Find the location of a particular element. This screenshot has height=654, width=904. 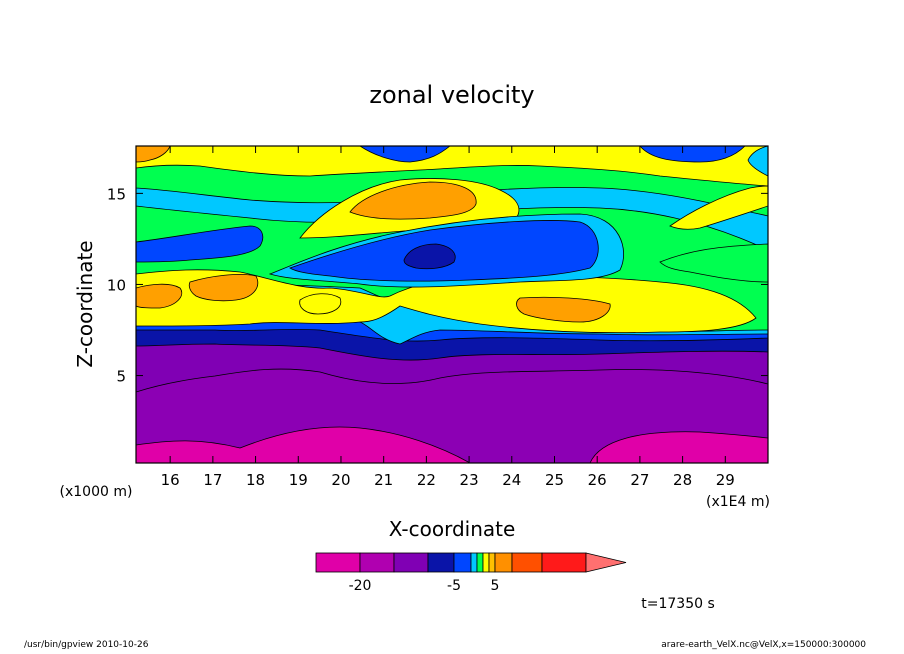

x-tick-label: 17 is located at coordinates (212, 480).